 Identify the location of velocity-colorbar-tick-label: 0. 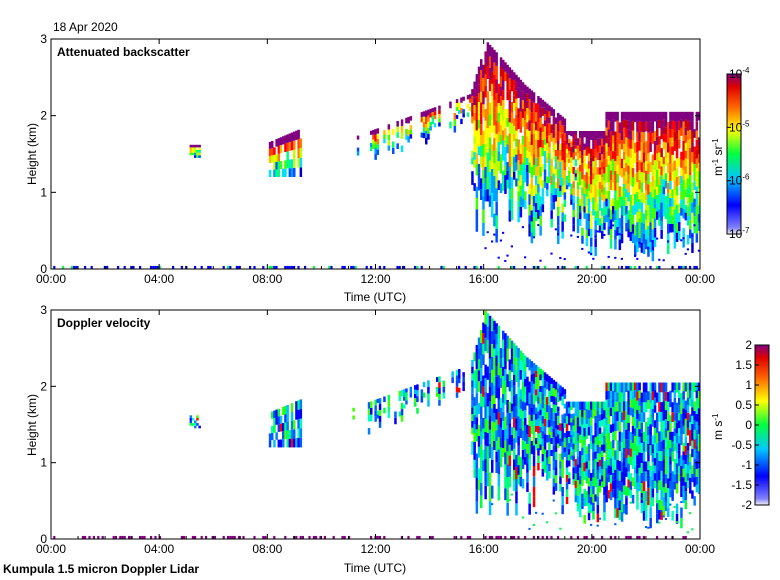
(748, 425).